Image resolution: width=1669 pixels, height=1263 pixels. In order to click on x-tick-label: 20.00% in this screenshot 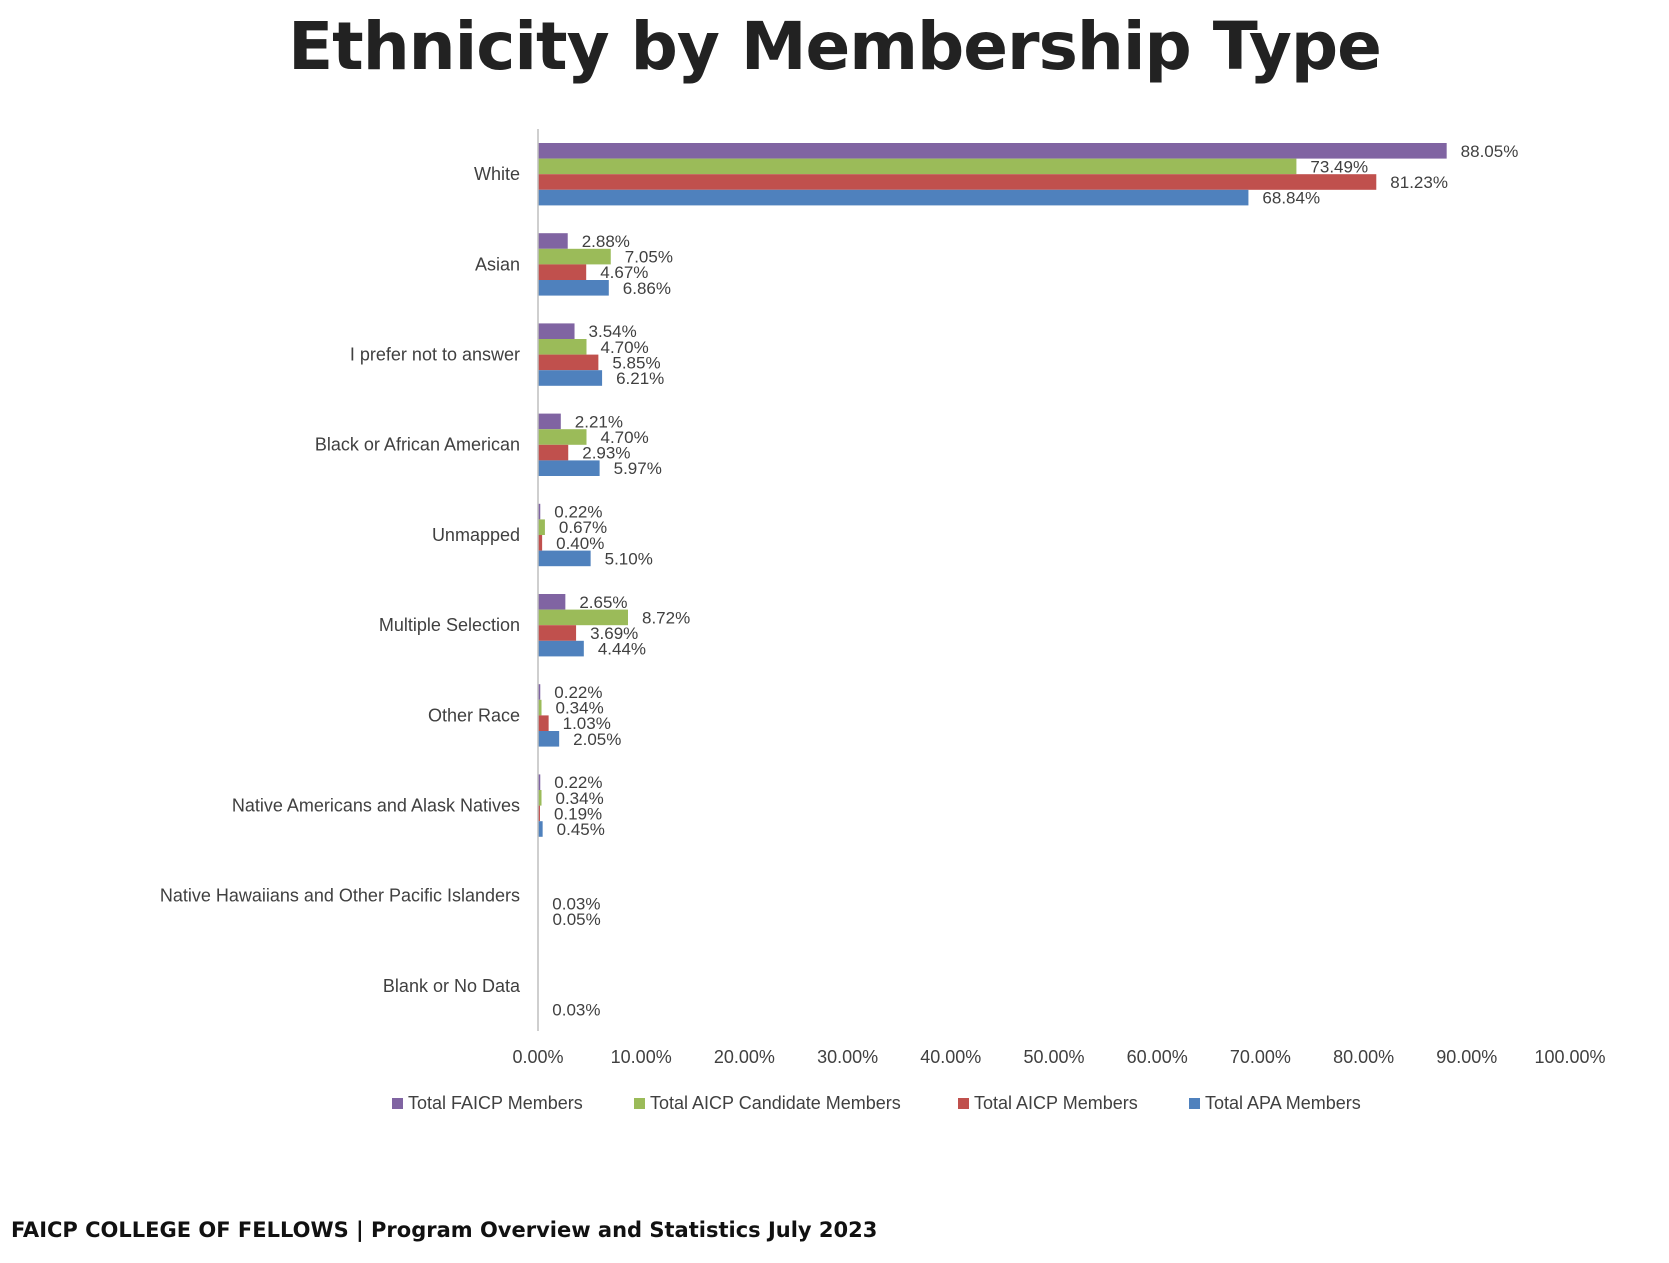, I will do `click(744, 1057)`.